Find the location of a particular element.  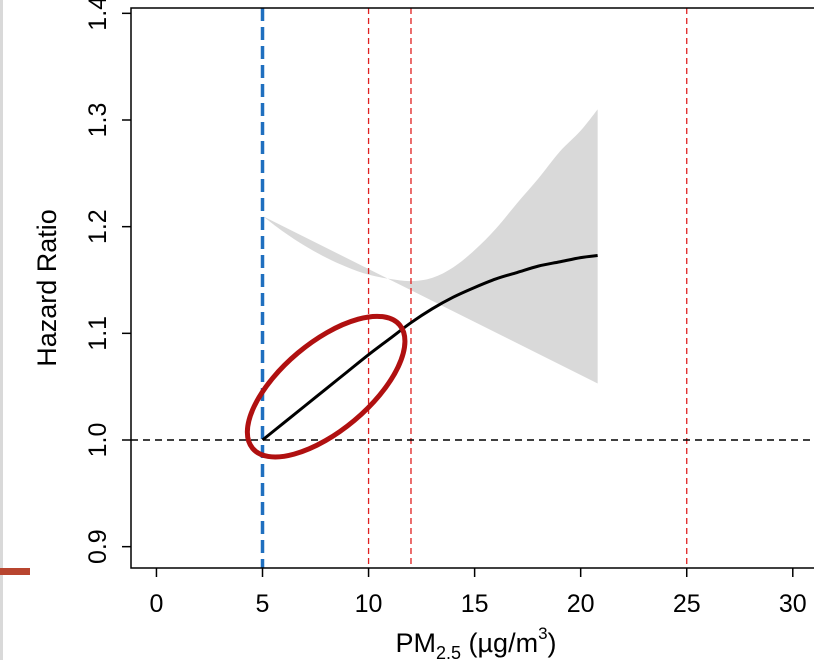

y-axis: 0.9 1.0 1.1 1.2 1.3 1.4 is located at coordinates (107, 282).